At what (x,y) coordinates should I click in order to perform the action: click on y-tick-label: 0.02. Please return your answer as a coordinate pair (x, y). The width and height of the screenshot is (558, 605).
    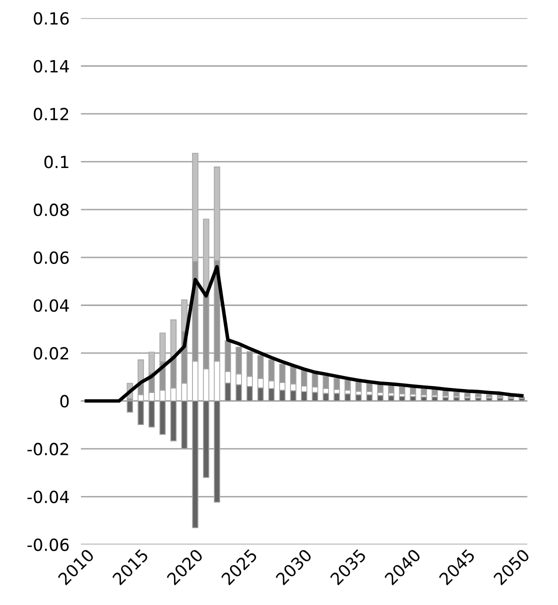
    Looking at the image, I should click on (51, 353).